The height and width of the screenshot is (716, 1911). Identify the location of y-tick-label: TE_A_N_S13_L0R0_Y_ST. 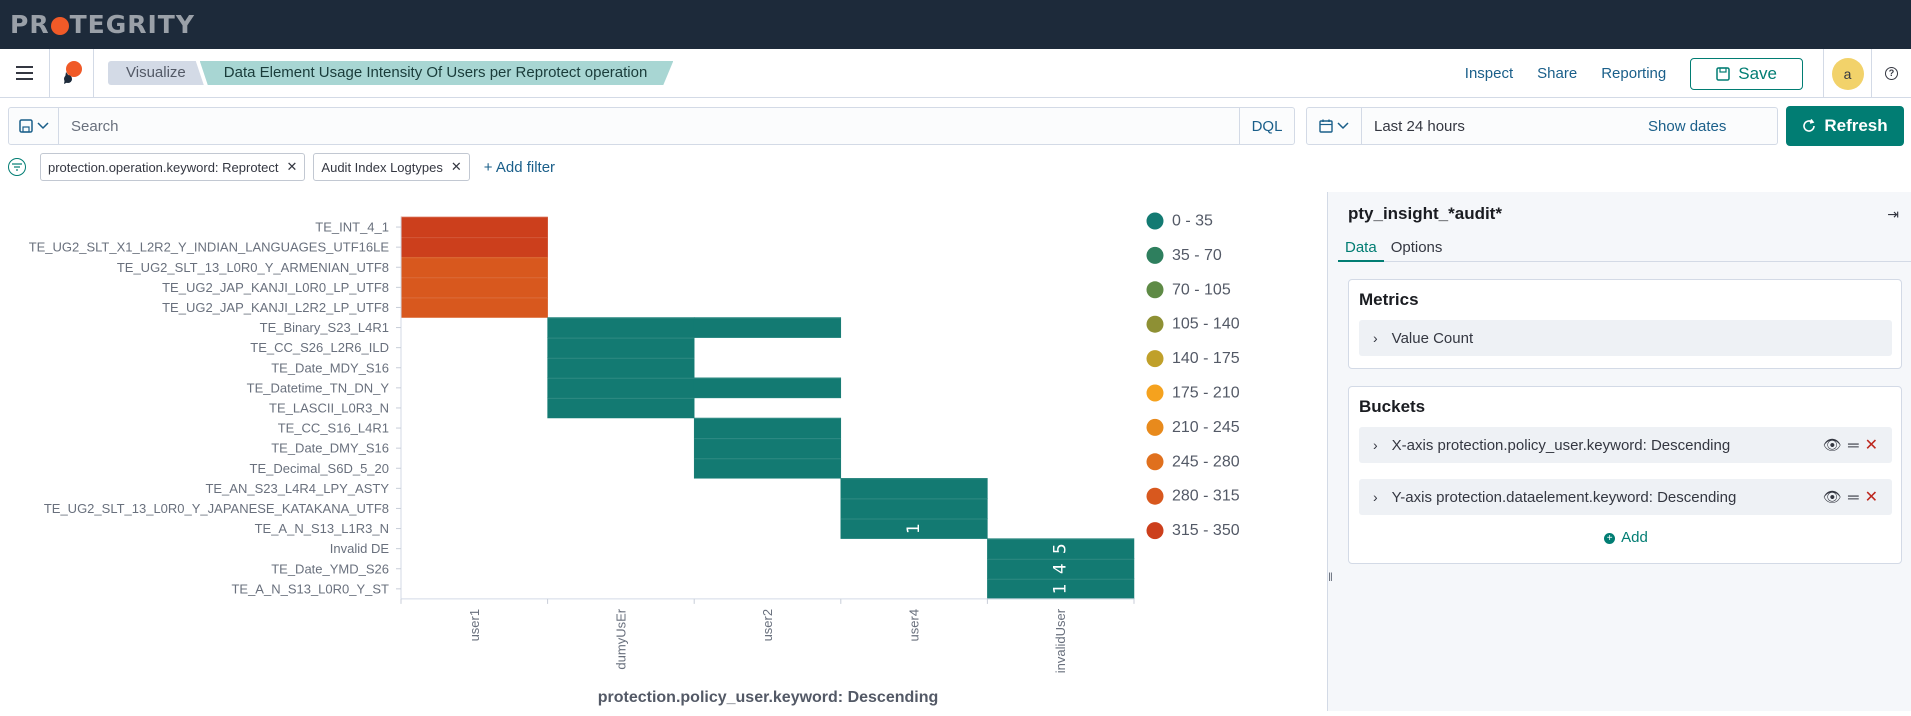
(310, 588).